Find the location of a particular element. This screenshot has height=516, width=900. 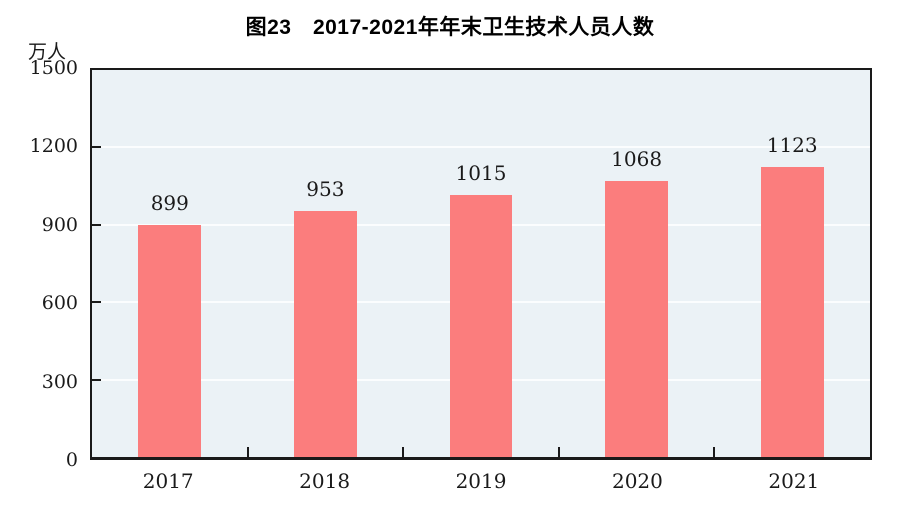

x-tick-label-2017: 2017 is located at coordinates (168, 481).